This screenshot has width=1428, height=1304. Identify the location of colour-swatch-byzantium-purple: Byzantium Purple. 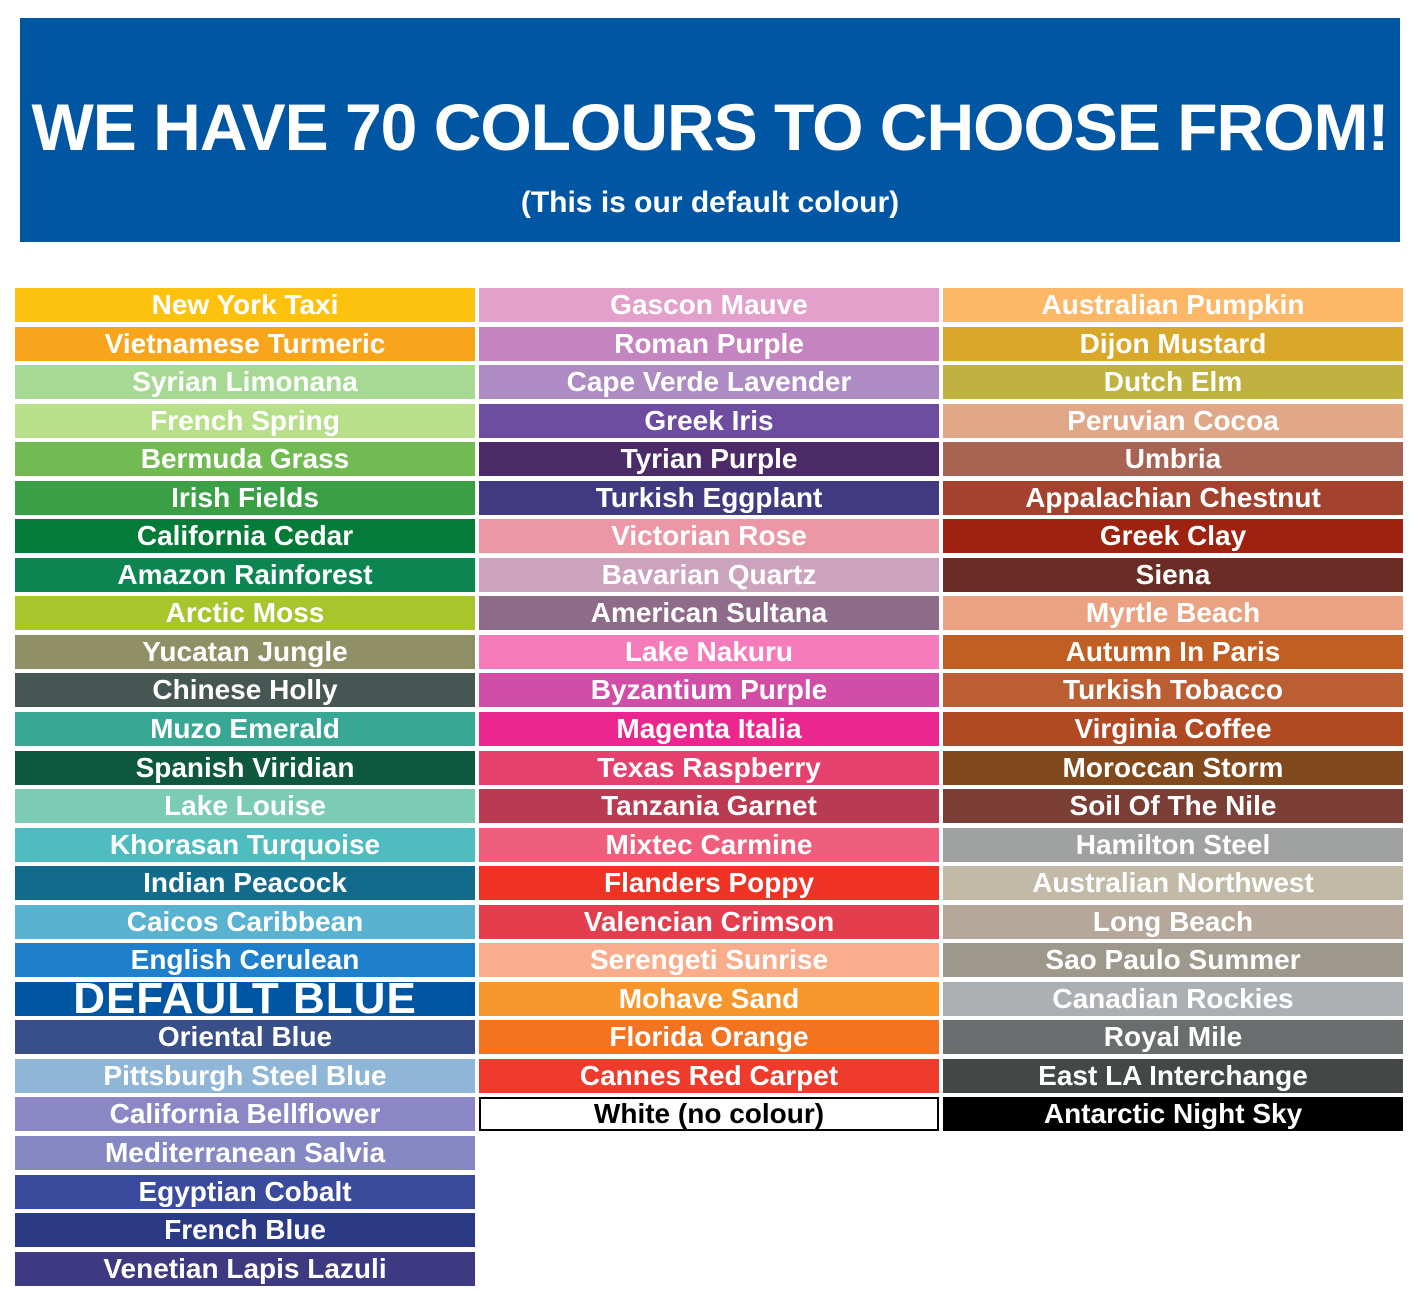
(709, 690).